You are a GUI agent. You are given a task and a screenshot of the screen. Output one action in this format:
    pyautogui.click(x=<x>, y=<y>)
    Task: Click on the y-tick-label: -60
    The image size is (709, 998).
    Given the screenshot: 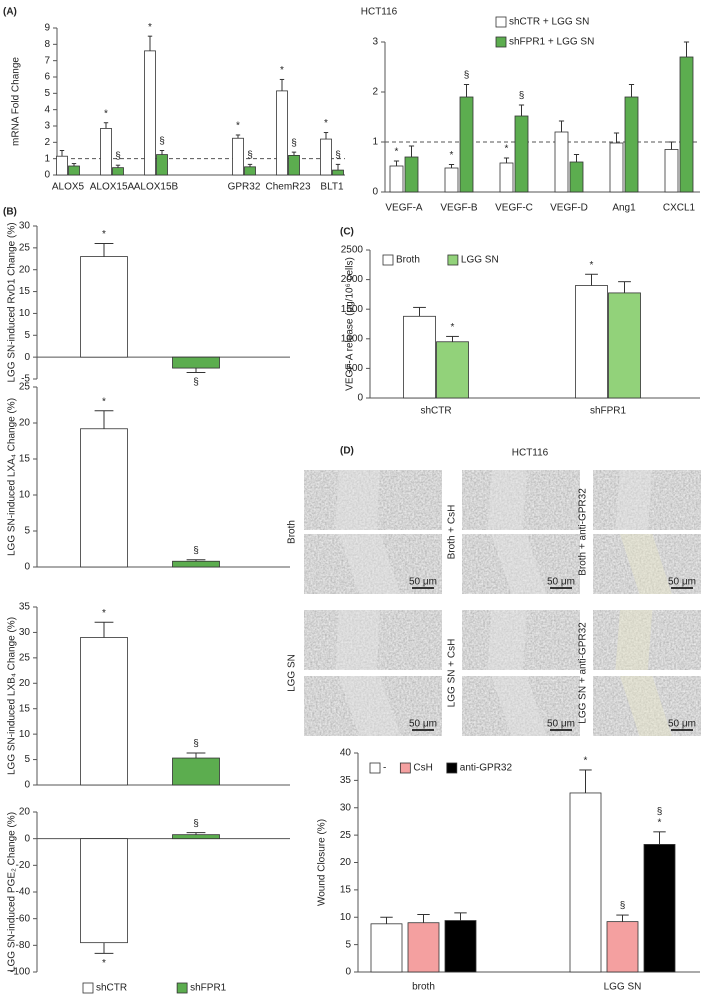 What is the action you would take?
    pyautogui.click(x=23, y=918)
    